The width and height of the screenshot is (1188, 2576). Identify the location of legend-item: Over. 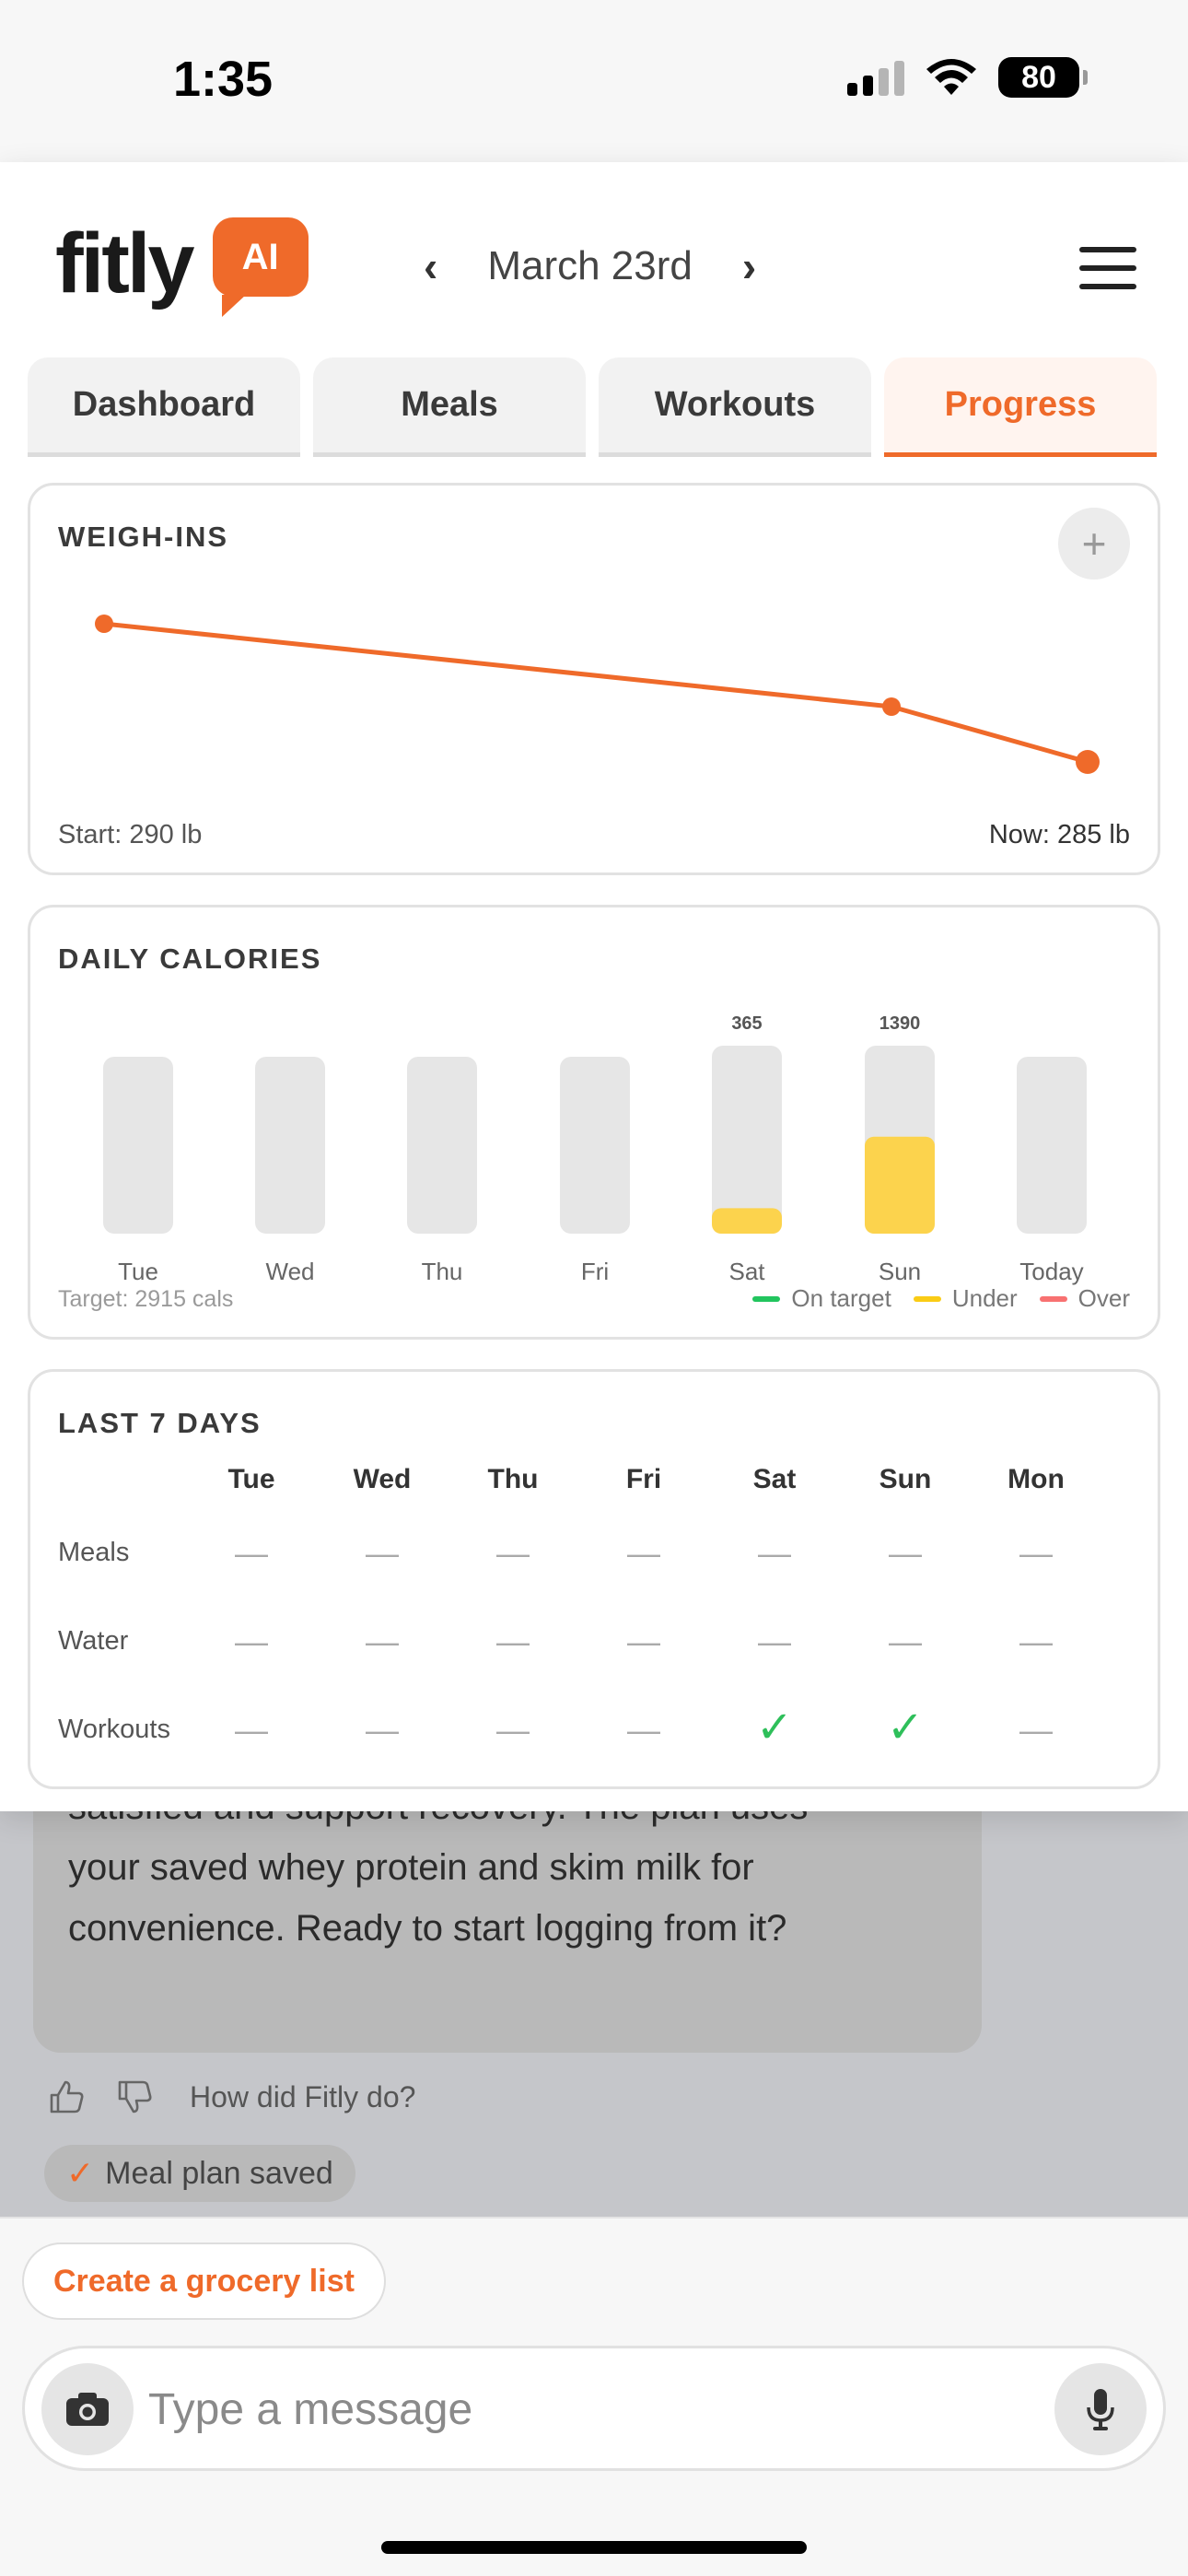
(1084, 1298).